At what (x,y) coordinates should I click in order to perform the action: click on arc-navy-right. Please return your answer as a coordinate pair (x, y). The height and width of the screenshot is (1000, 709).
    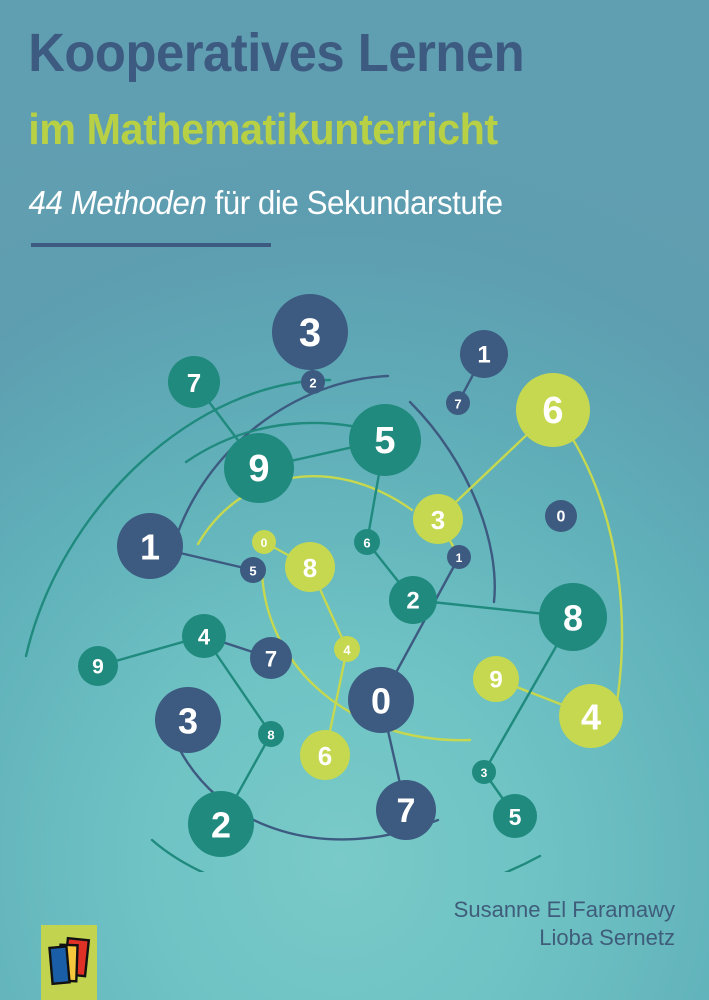
    Looking at the image, I should click on (452, 502).